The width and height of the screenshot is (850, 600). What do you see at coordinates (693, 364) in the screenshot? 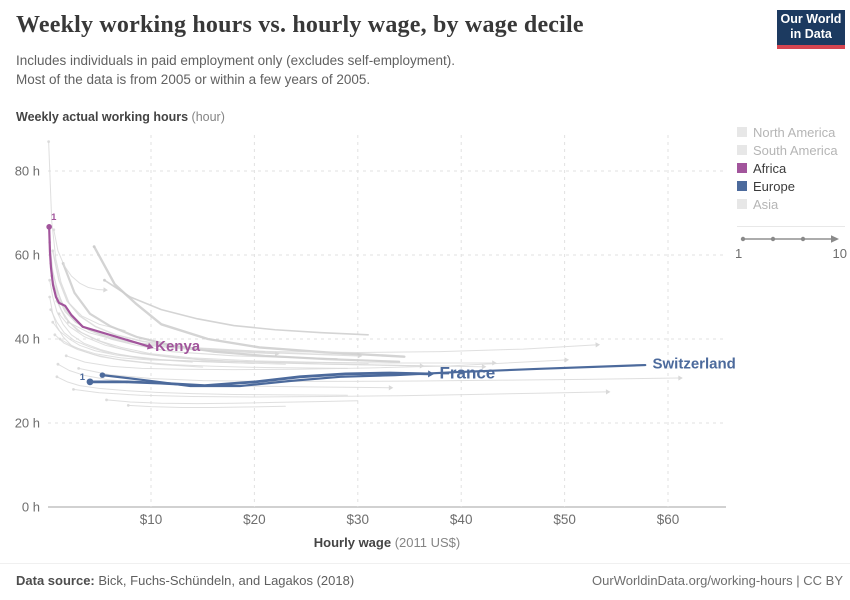
I see `series-label-switzerland: Switzerland` at bounding box center [693, 364].